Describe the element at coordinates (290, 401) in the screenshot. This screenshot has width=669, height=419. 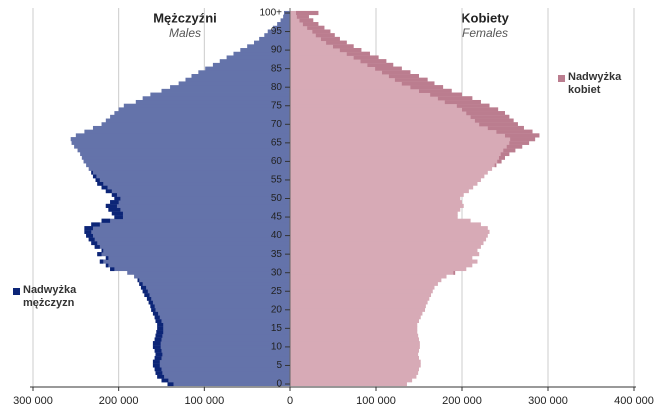
I see `x-tick-label: 0` at that location.